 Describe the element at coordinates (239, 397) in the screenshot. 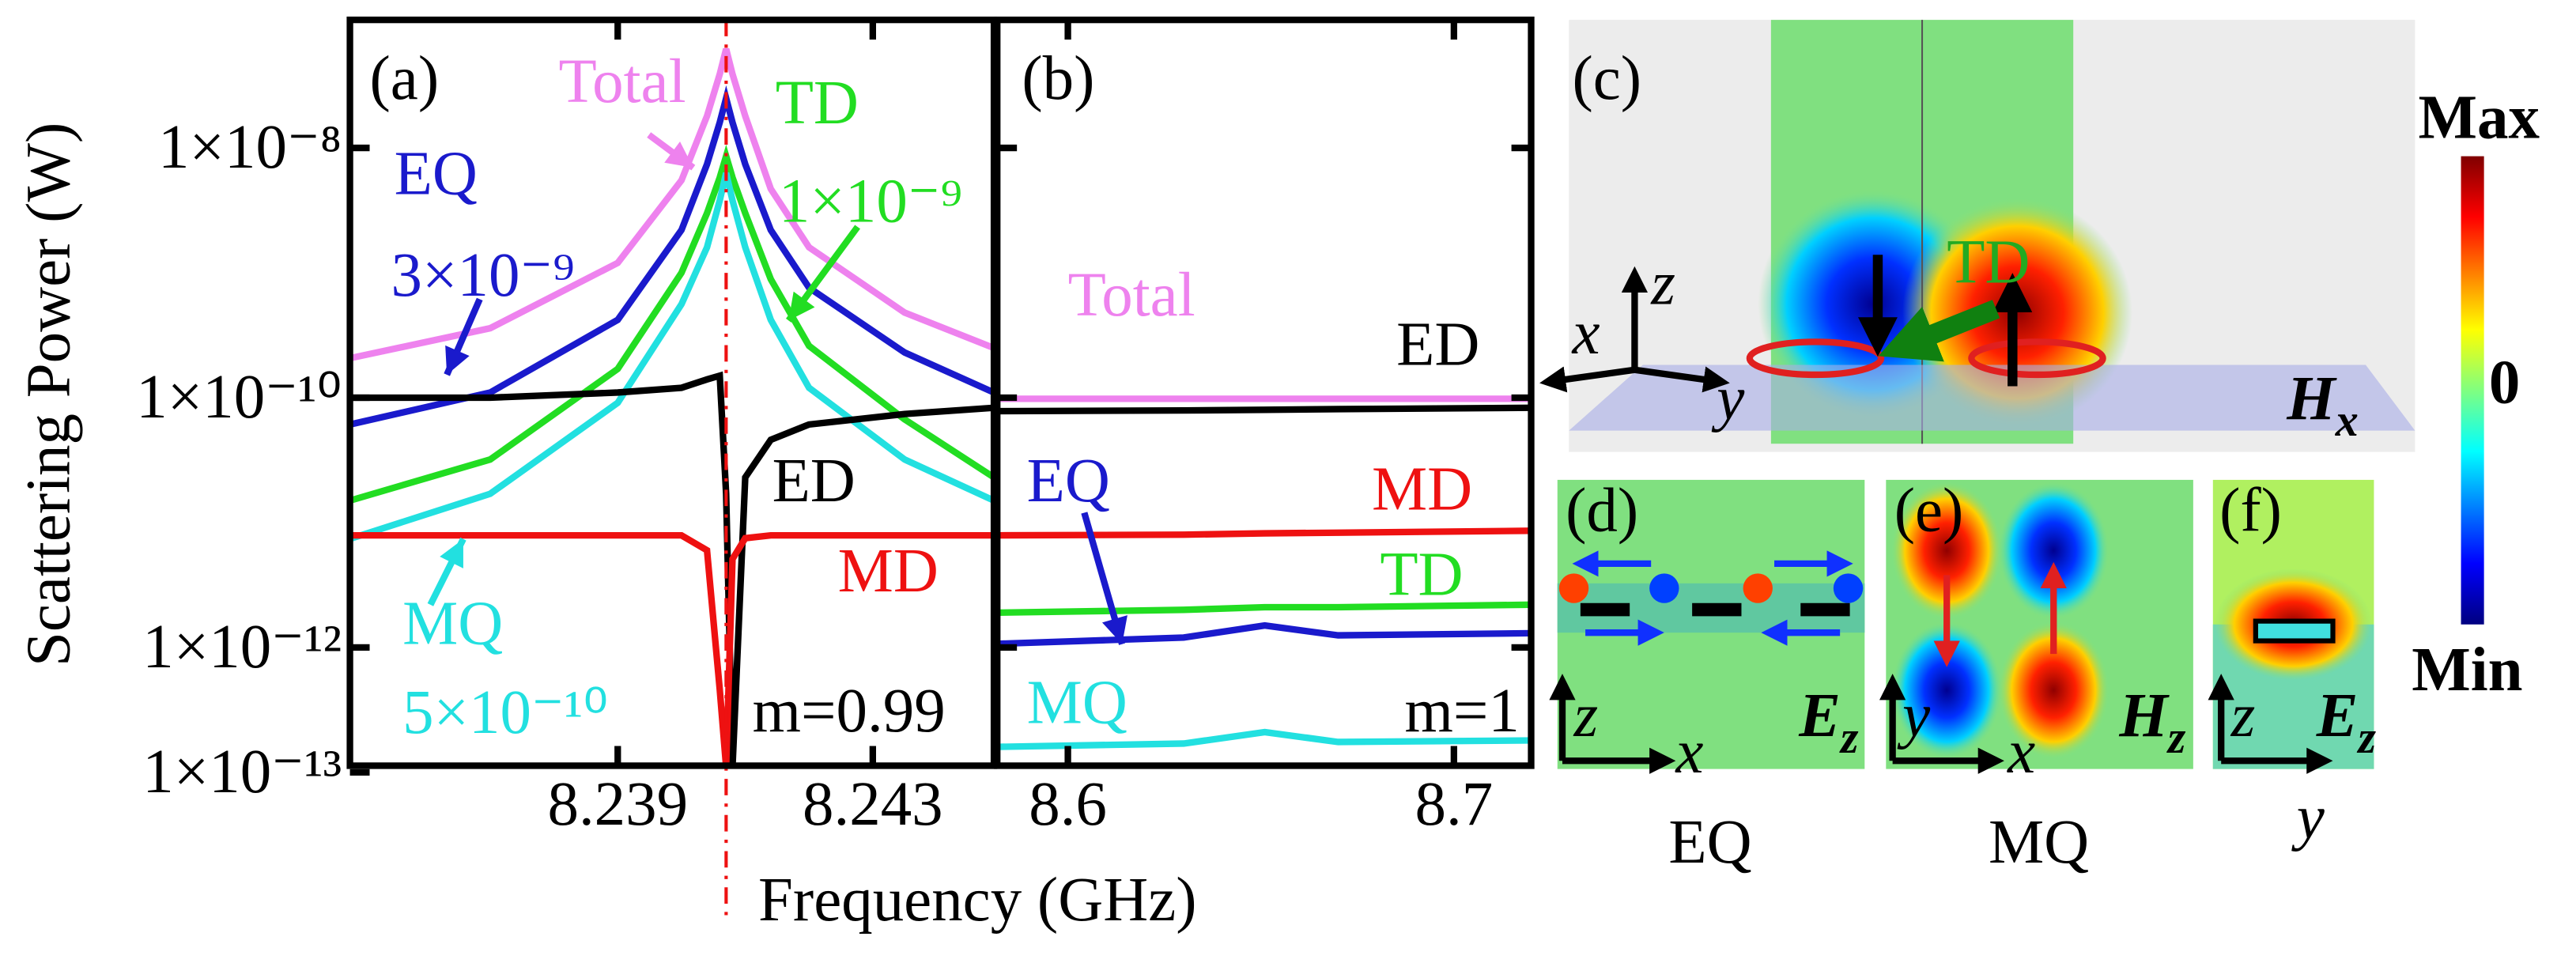

I see `y-tick-label: 1×10⁻¹⁰` at that location.